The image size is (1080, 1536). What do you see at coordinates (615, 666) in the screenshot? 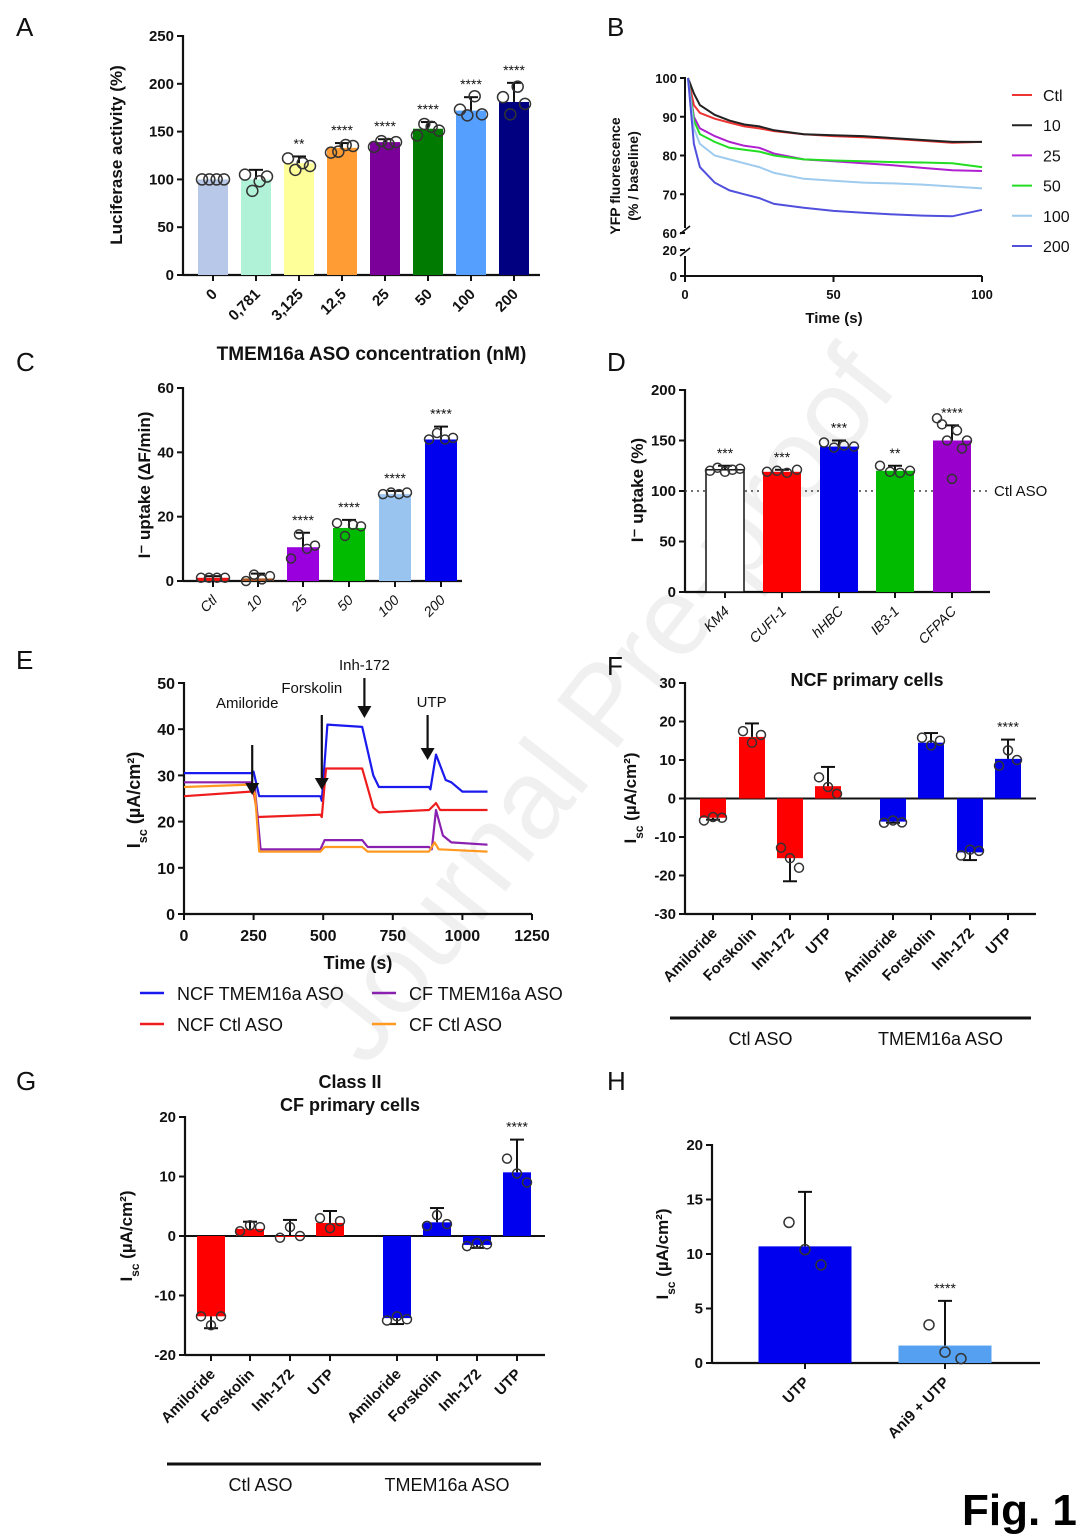
I see `panel-letter-f: F` at bounding box center [615, 666].